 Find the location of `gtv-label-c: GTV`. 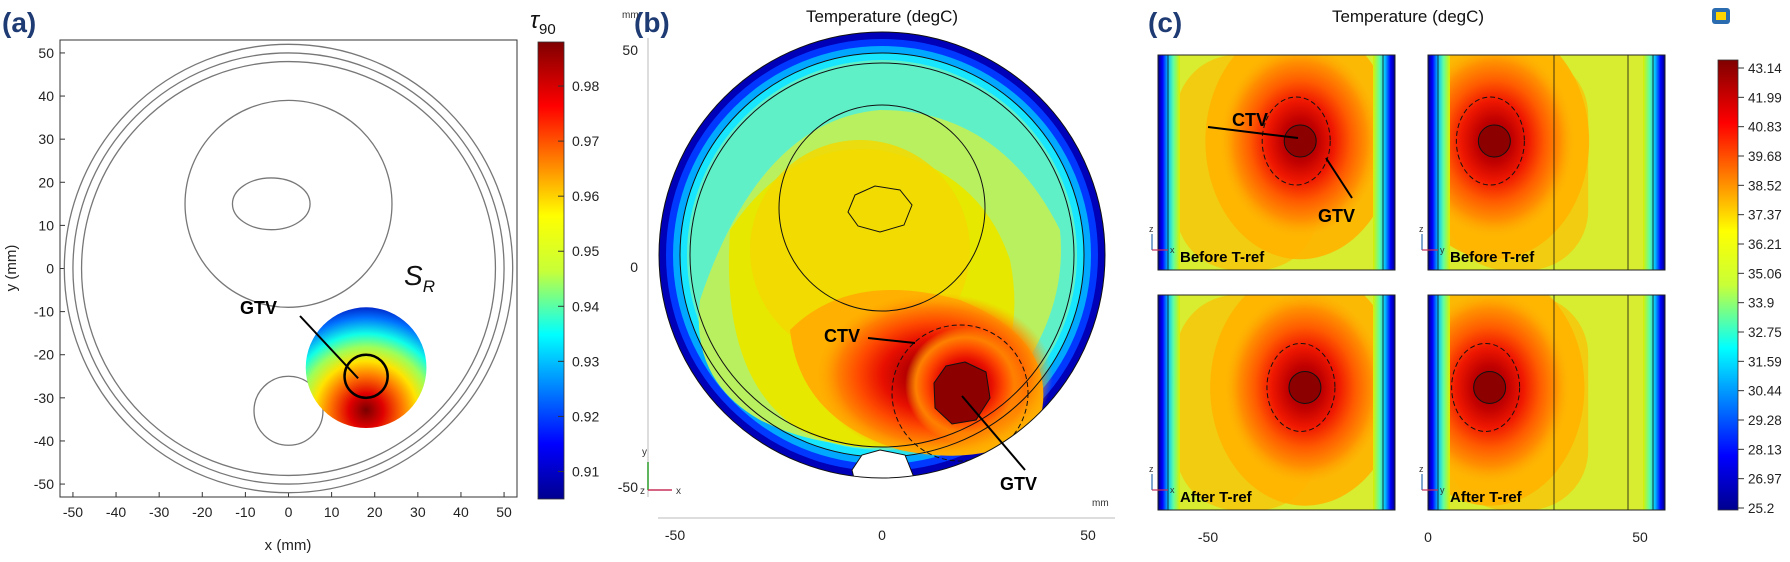

gtv-label-c: GTV is located at coordinates (1336, 216).